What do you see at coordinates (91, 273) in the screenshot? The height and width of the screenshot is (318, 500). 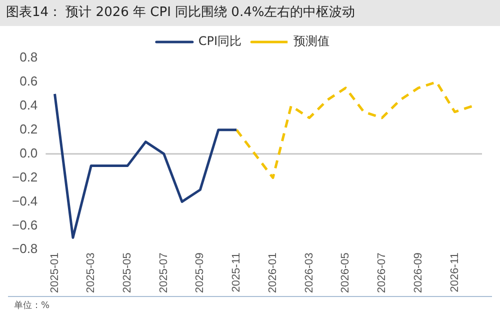 I see `x-tick-label: 2025-03` at bounding box center [91, 273].